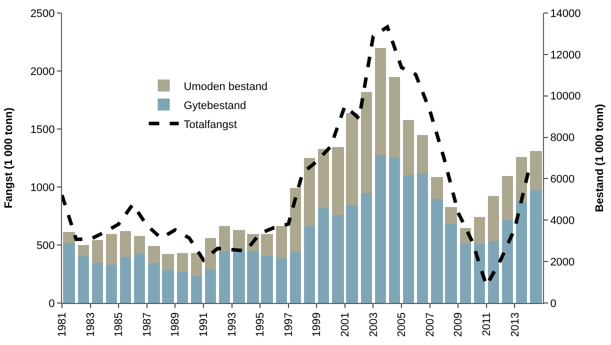 This screenshot has height=345, width=611. Describe the element at coordinates (42, 130) in the screenshot. I see `y-tick-label: 1500` at that location.